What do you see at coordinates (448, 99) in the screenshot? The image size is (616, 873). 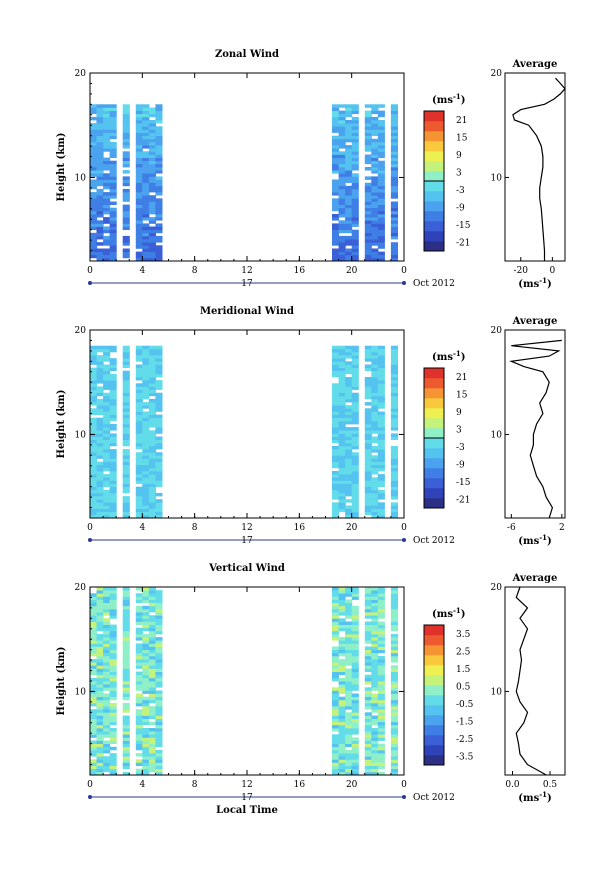 I see `colorbar-unit-label: (ms-1)` at bounding box center [448, 99].